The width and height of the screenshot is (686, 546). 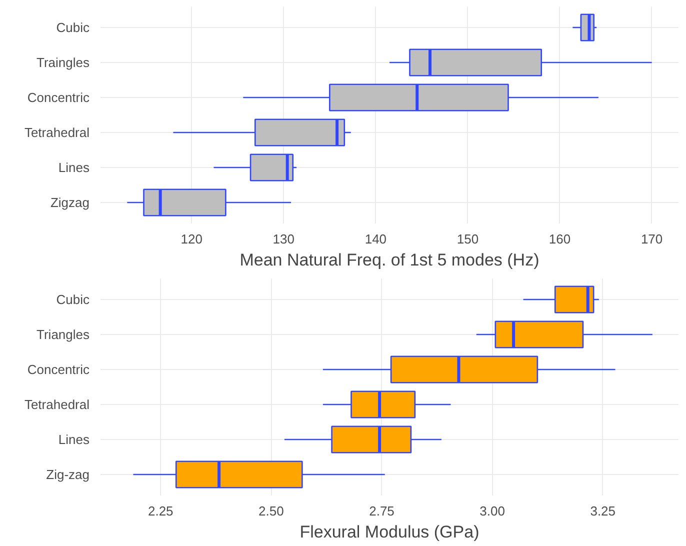 What do you see at coordinates (492, 511) in the screenshot?
I see `x-tick-label: 3.00` at bounding box center [492, 511].